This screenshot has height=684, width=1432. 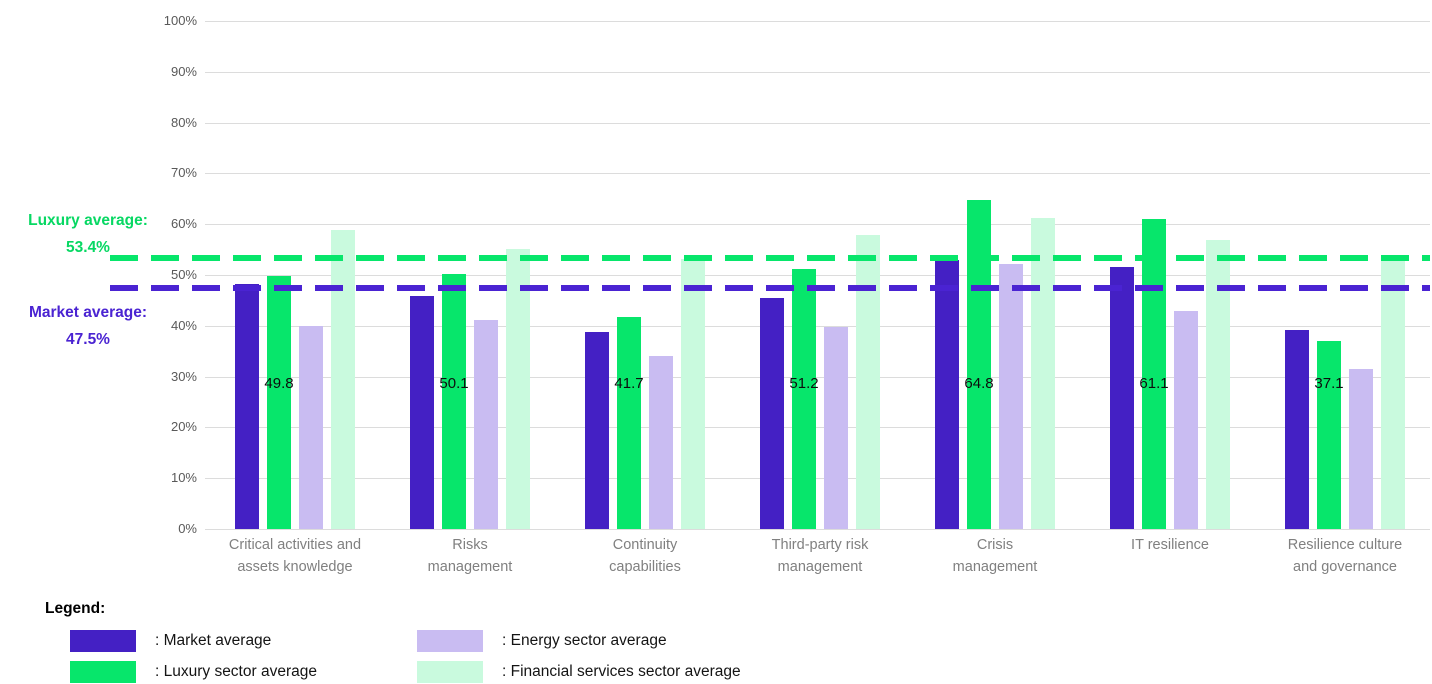 I want to click on y-axis-tick-label: 30%, so click(x=183, y=376).